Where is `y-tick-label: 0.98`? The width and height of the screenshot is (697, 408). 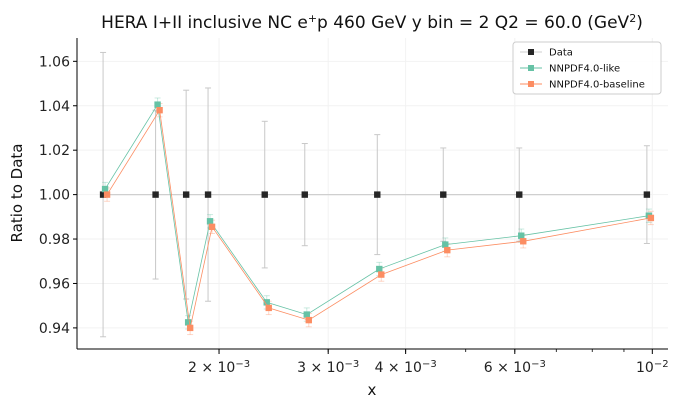
y-tick-label: 0.98 is located at coordinates (54, 240).